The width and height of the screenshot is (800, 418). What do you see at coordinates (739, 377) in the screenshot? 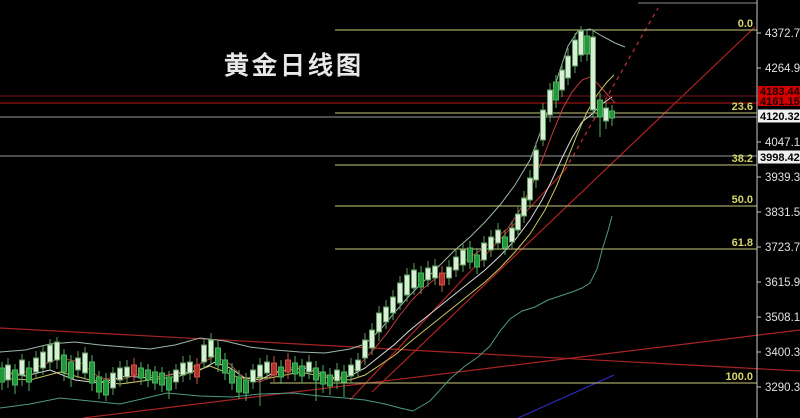
I see `fib-label-100.0: 100.0` at bounding box center [739, 377].